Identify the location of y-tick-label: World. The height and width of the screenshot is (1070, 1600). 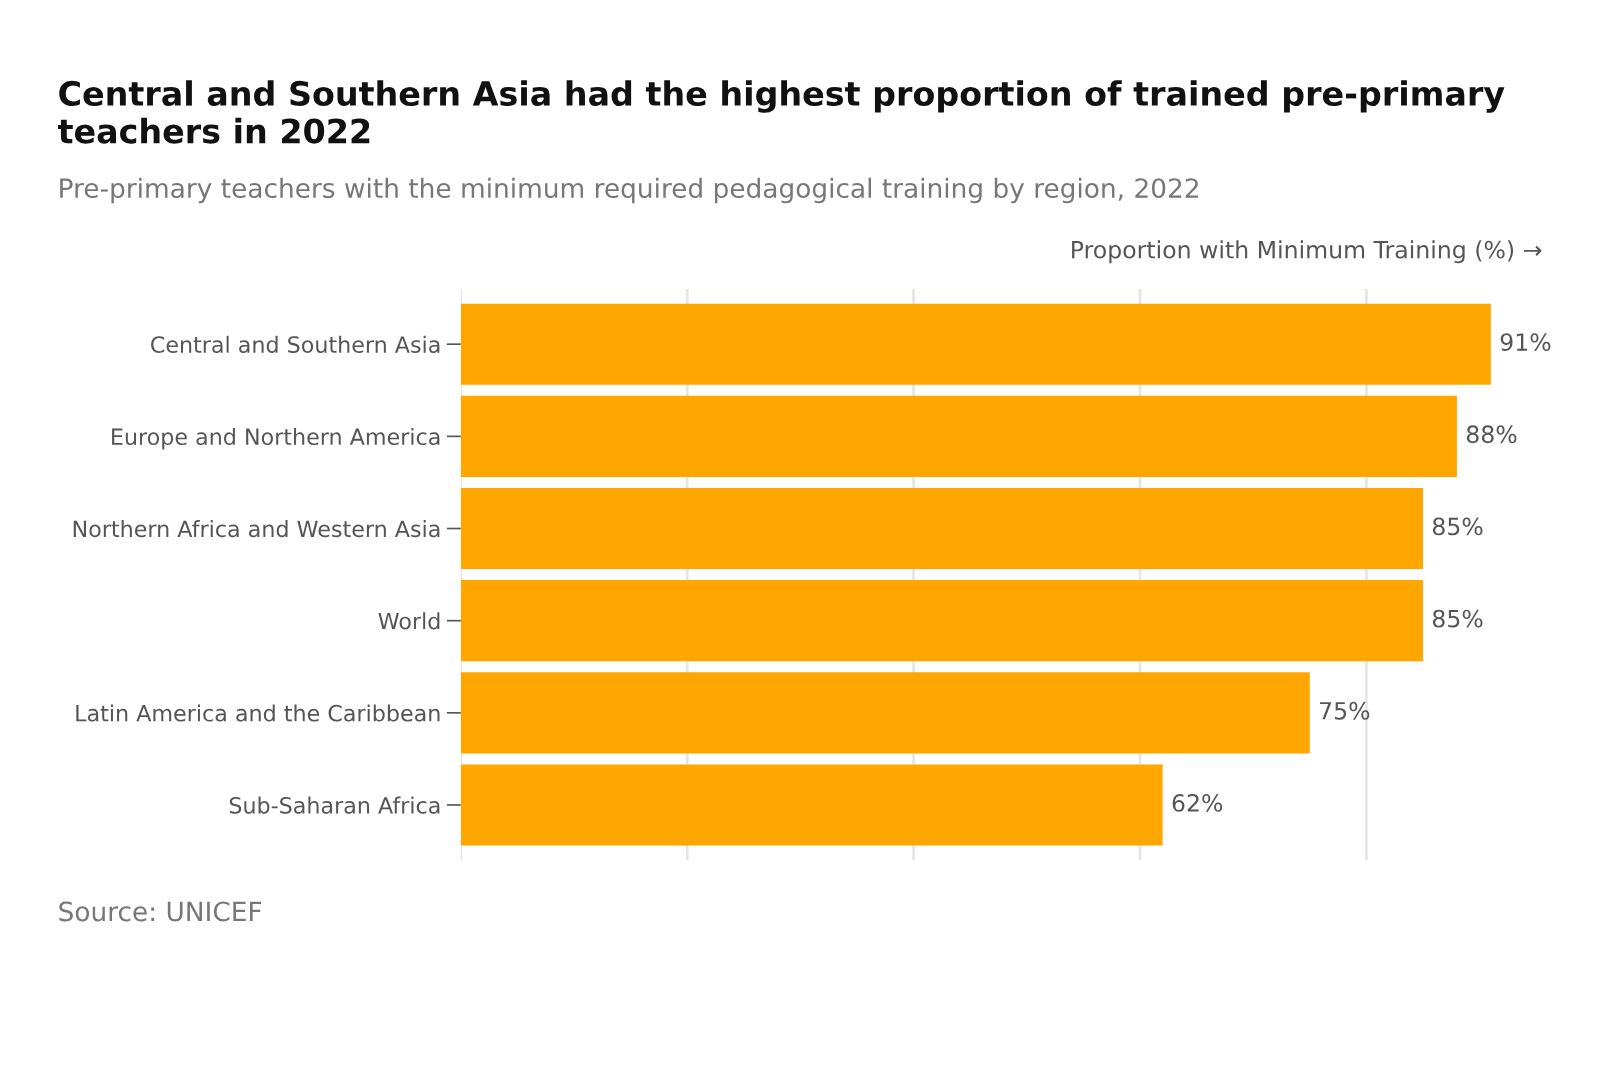
(409, 621).